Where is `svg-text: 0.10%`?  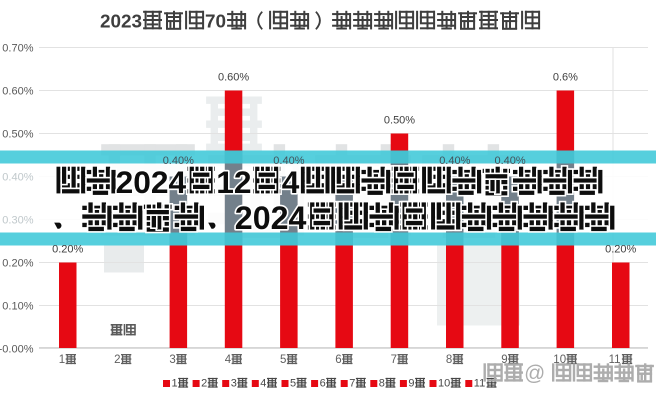 svg-text: 0.10% is located at coordinates (17, 306).